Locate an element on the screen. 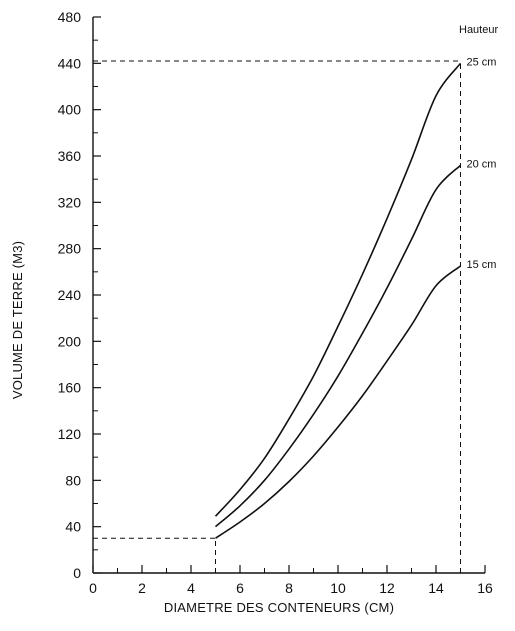  x-tick-label: 6 is located at coordinates (240, 588).